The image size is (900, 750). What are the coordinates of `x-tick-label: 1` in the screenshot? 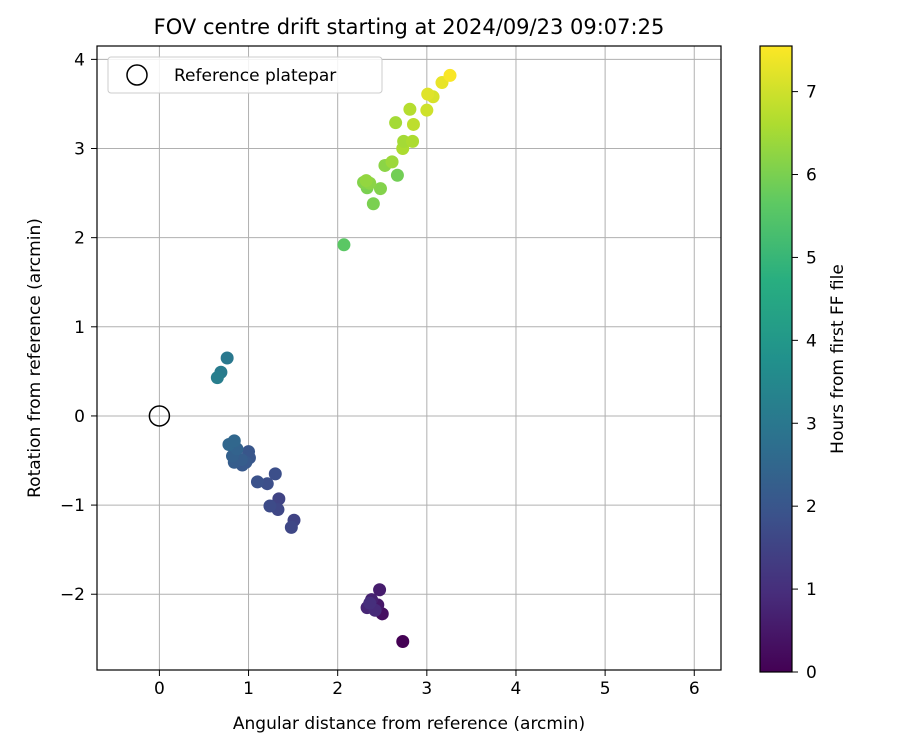 It's located at (248, 689).